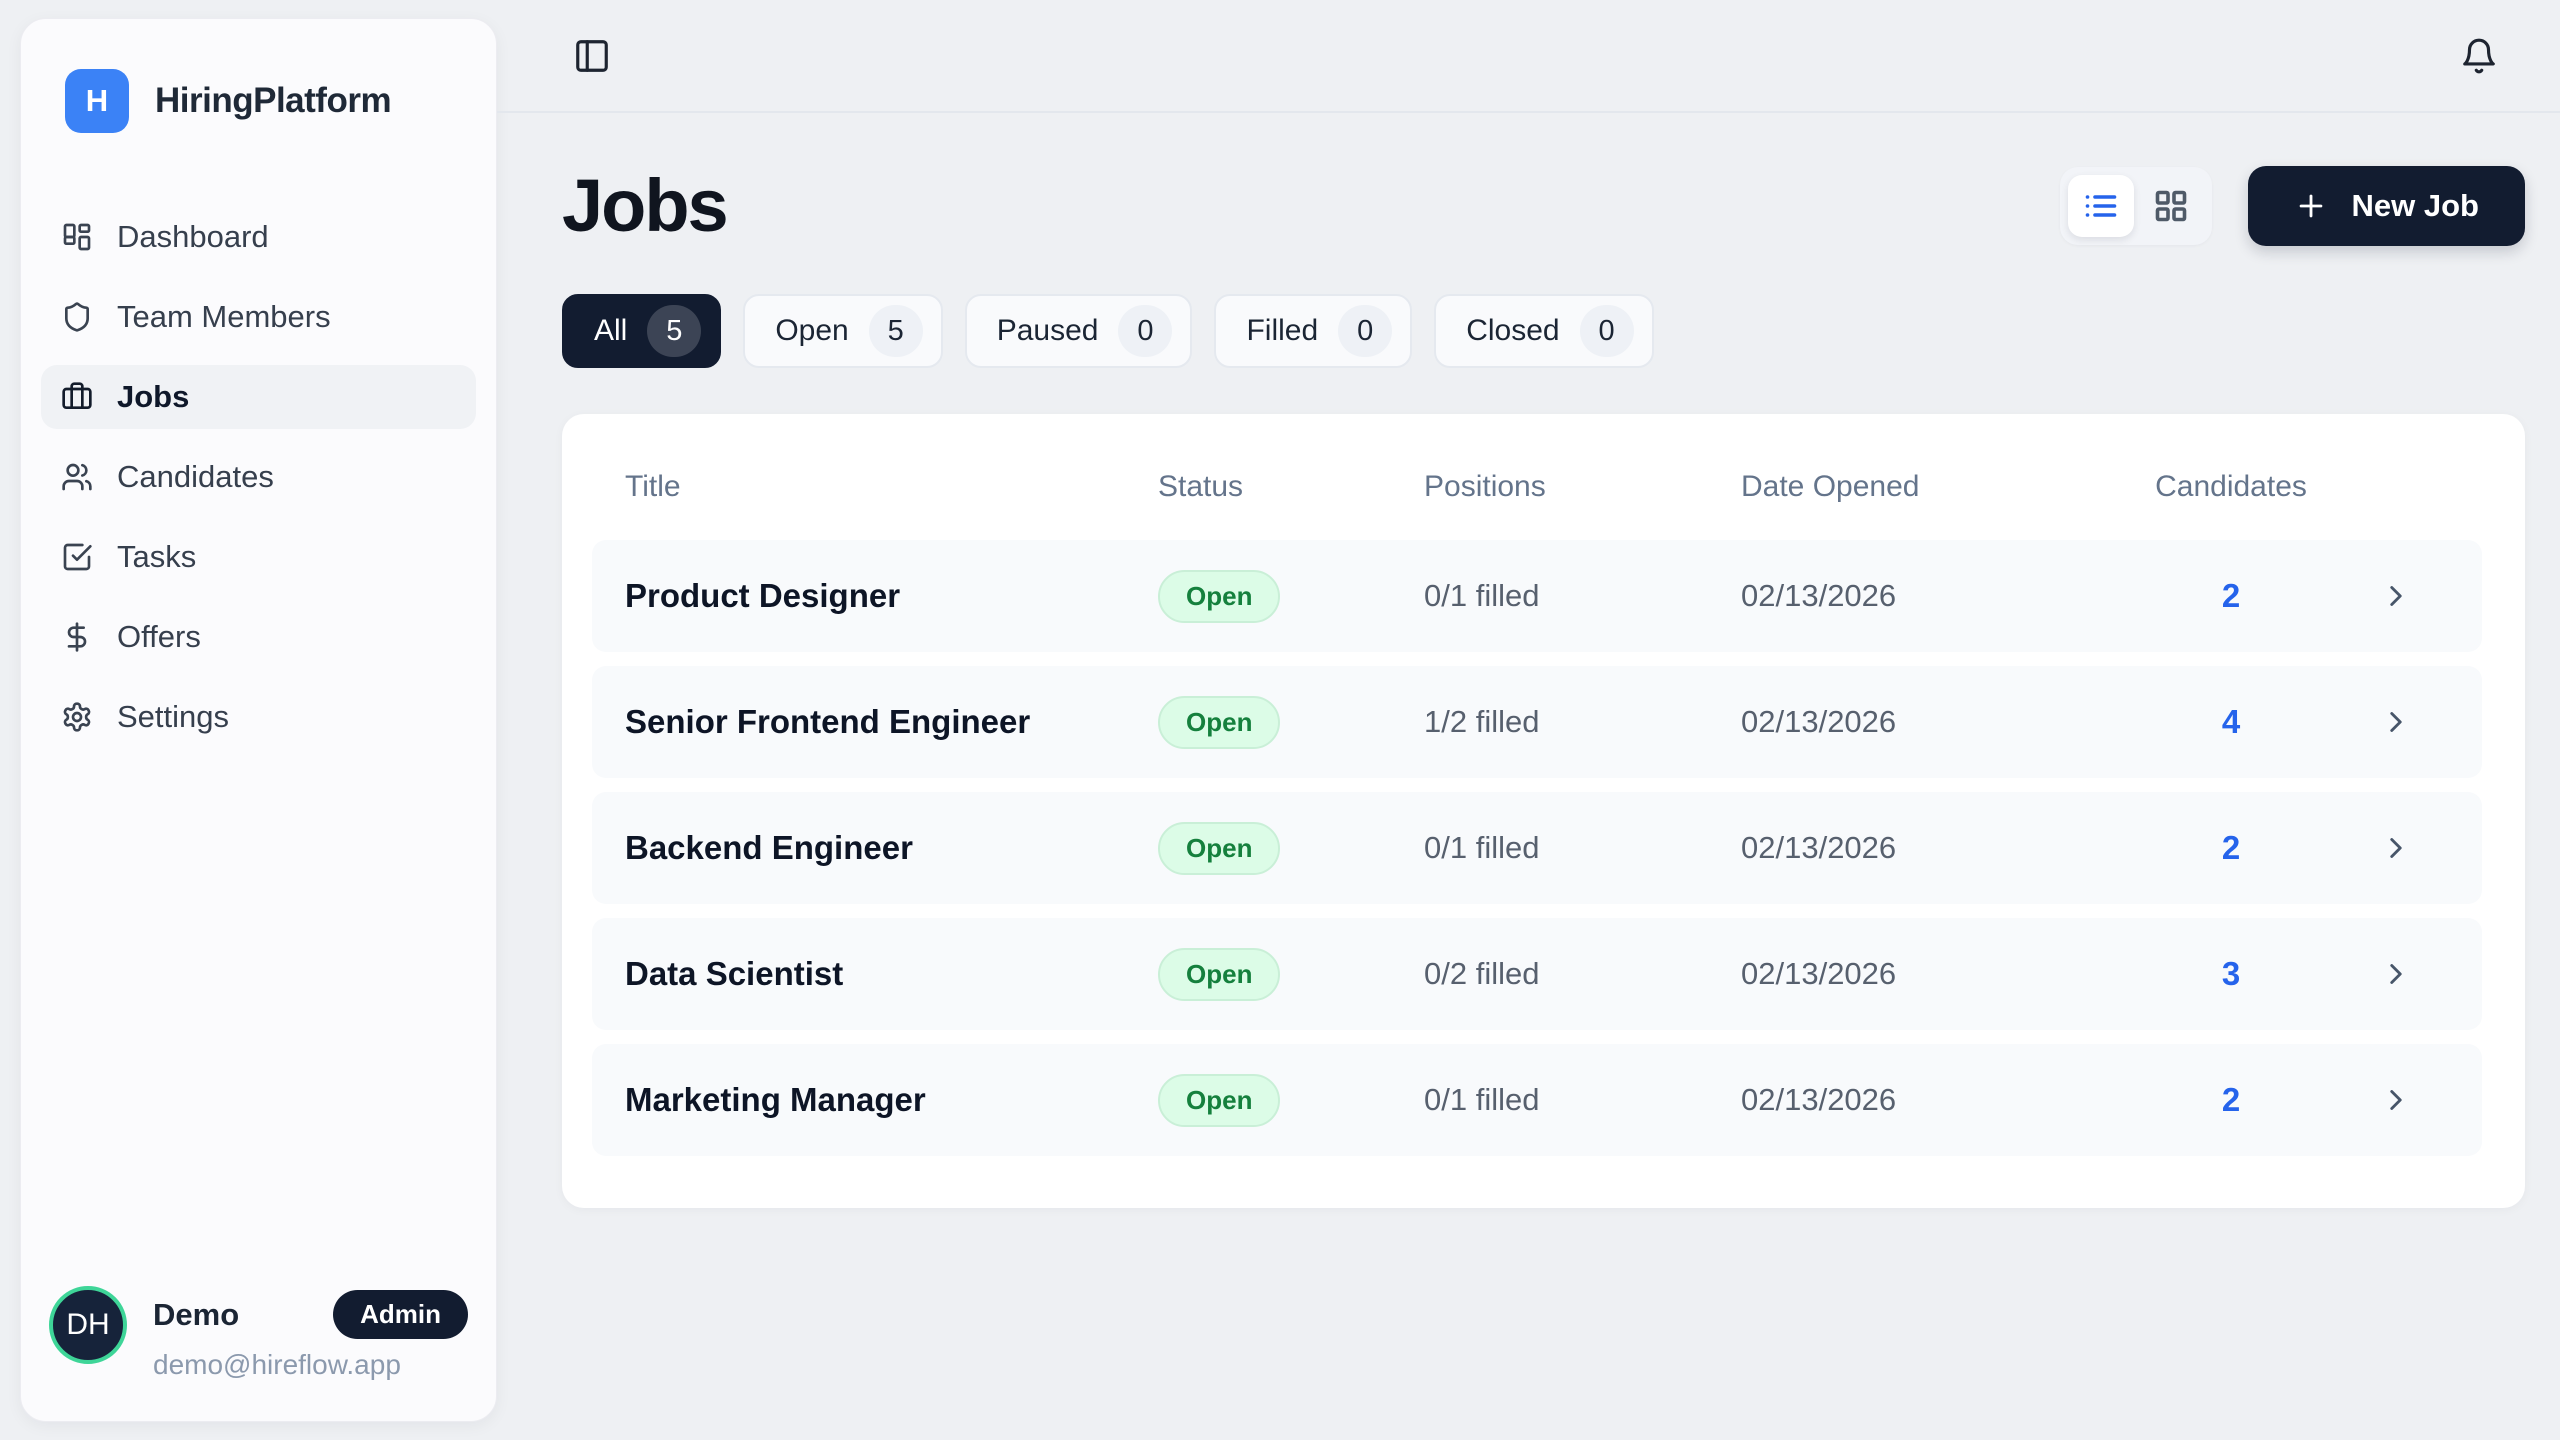 This screenshot has height=1440, width=2560. I want to click on filter-open: Open 5, so click(843, 331).